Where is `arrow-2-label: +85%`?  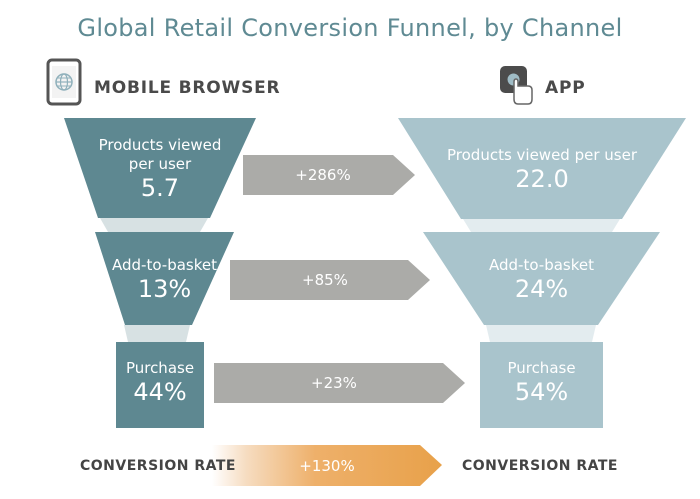 arrow-2-label: +85% is located at coordinates (325, 280).